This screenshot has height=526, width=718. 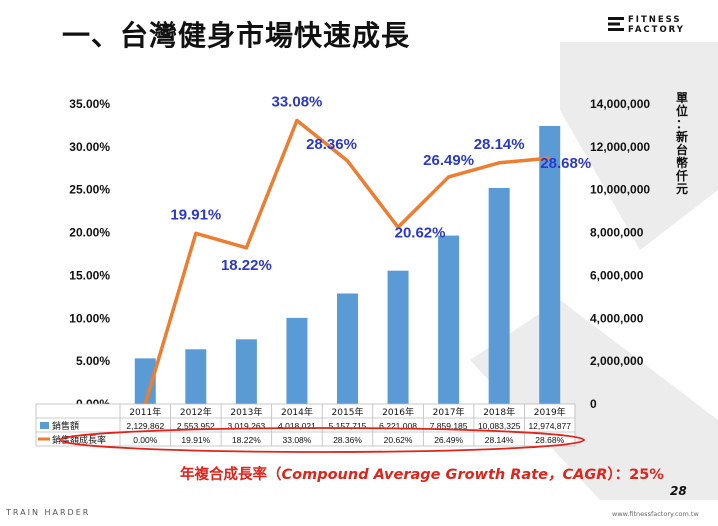 What do you see at coordinates (617, 275) in the screenshot?
I see `y-right-tick-label: 6,000,000` at bounding box center [617, 275].